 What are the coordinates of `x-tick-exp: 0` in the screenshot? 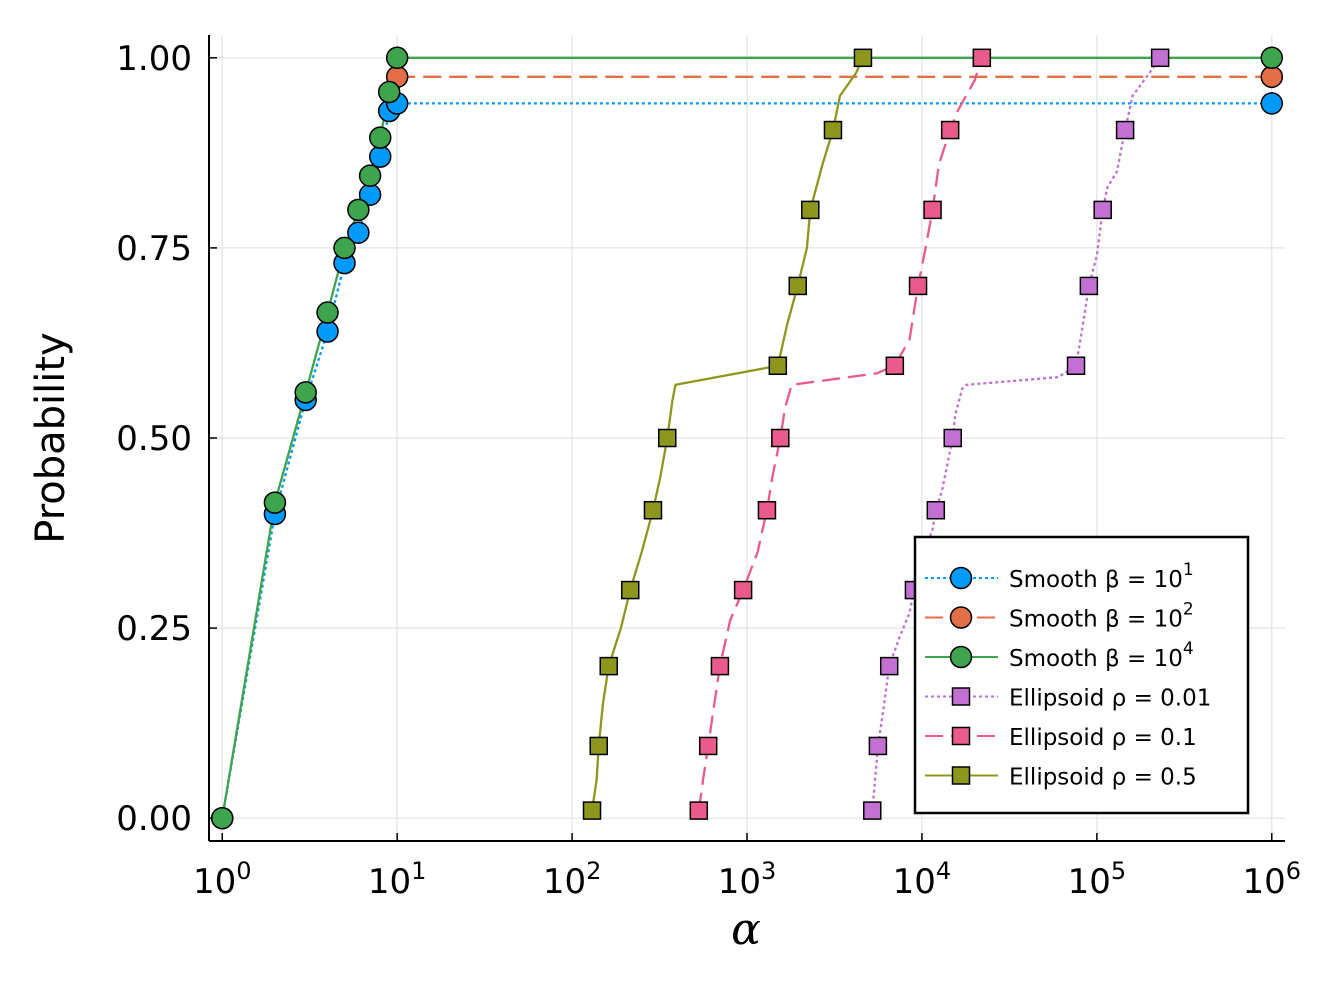 It's located at (243, 871).